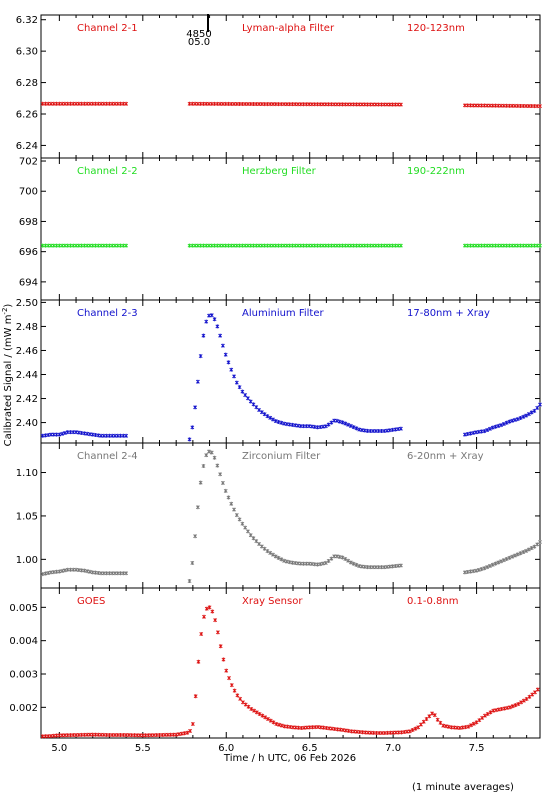 The image size is (550, 800). What do you see at coordinates (27, 473) in the screenshot?
I see `y-tick-label: 1.10` at bounding box center [27, 473].